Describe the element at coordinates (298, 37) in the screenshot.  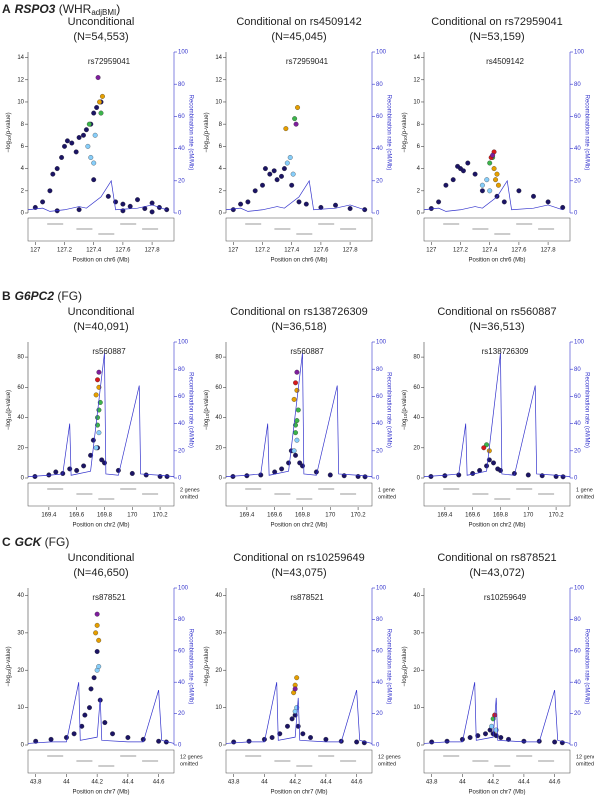
I see `chart-subtitle: (N=45,045)` at that location.